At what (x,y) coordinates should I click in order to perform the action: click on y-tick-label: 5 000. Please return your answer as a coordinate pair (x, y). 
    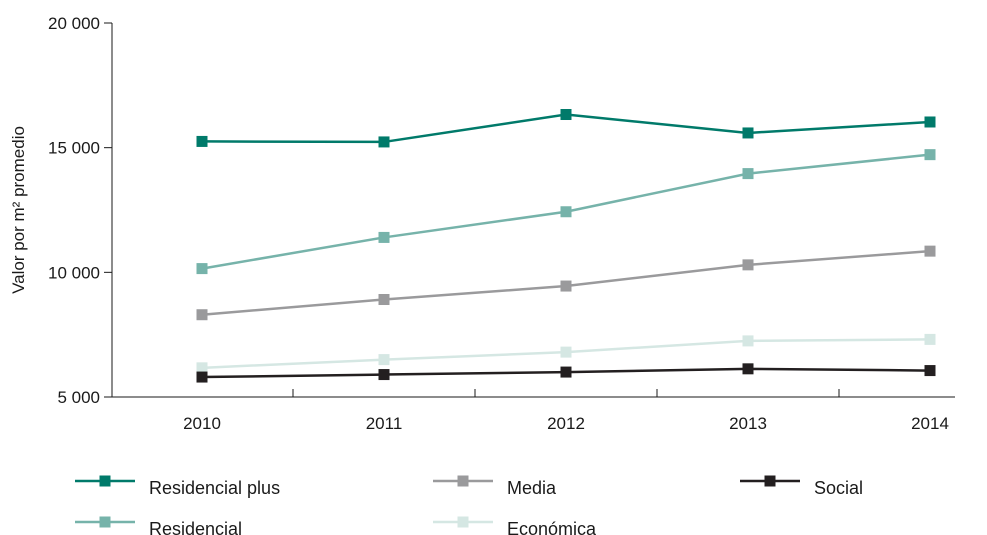
    Looking at the image, I should click on (78, 397).